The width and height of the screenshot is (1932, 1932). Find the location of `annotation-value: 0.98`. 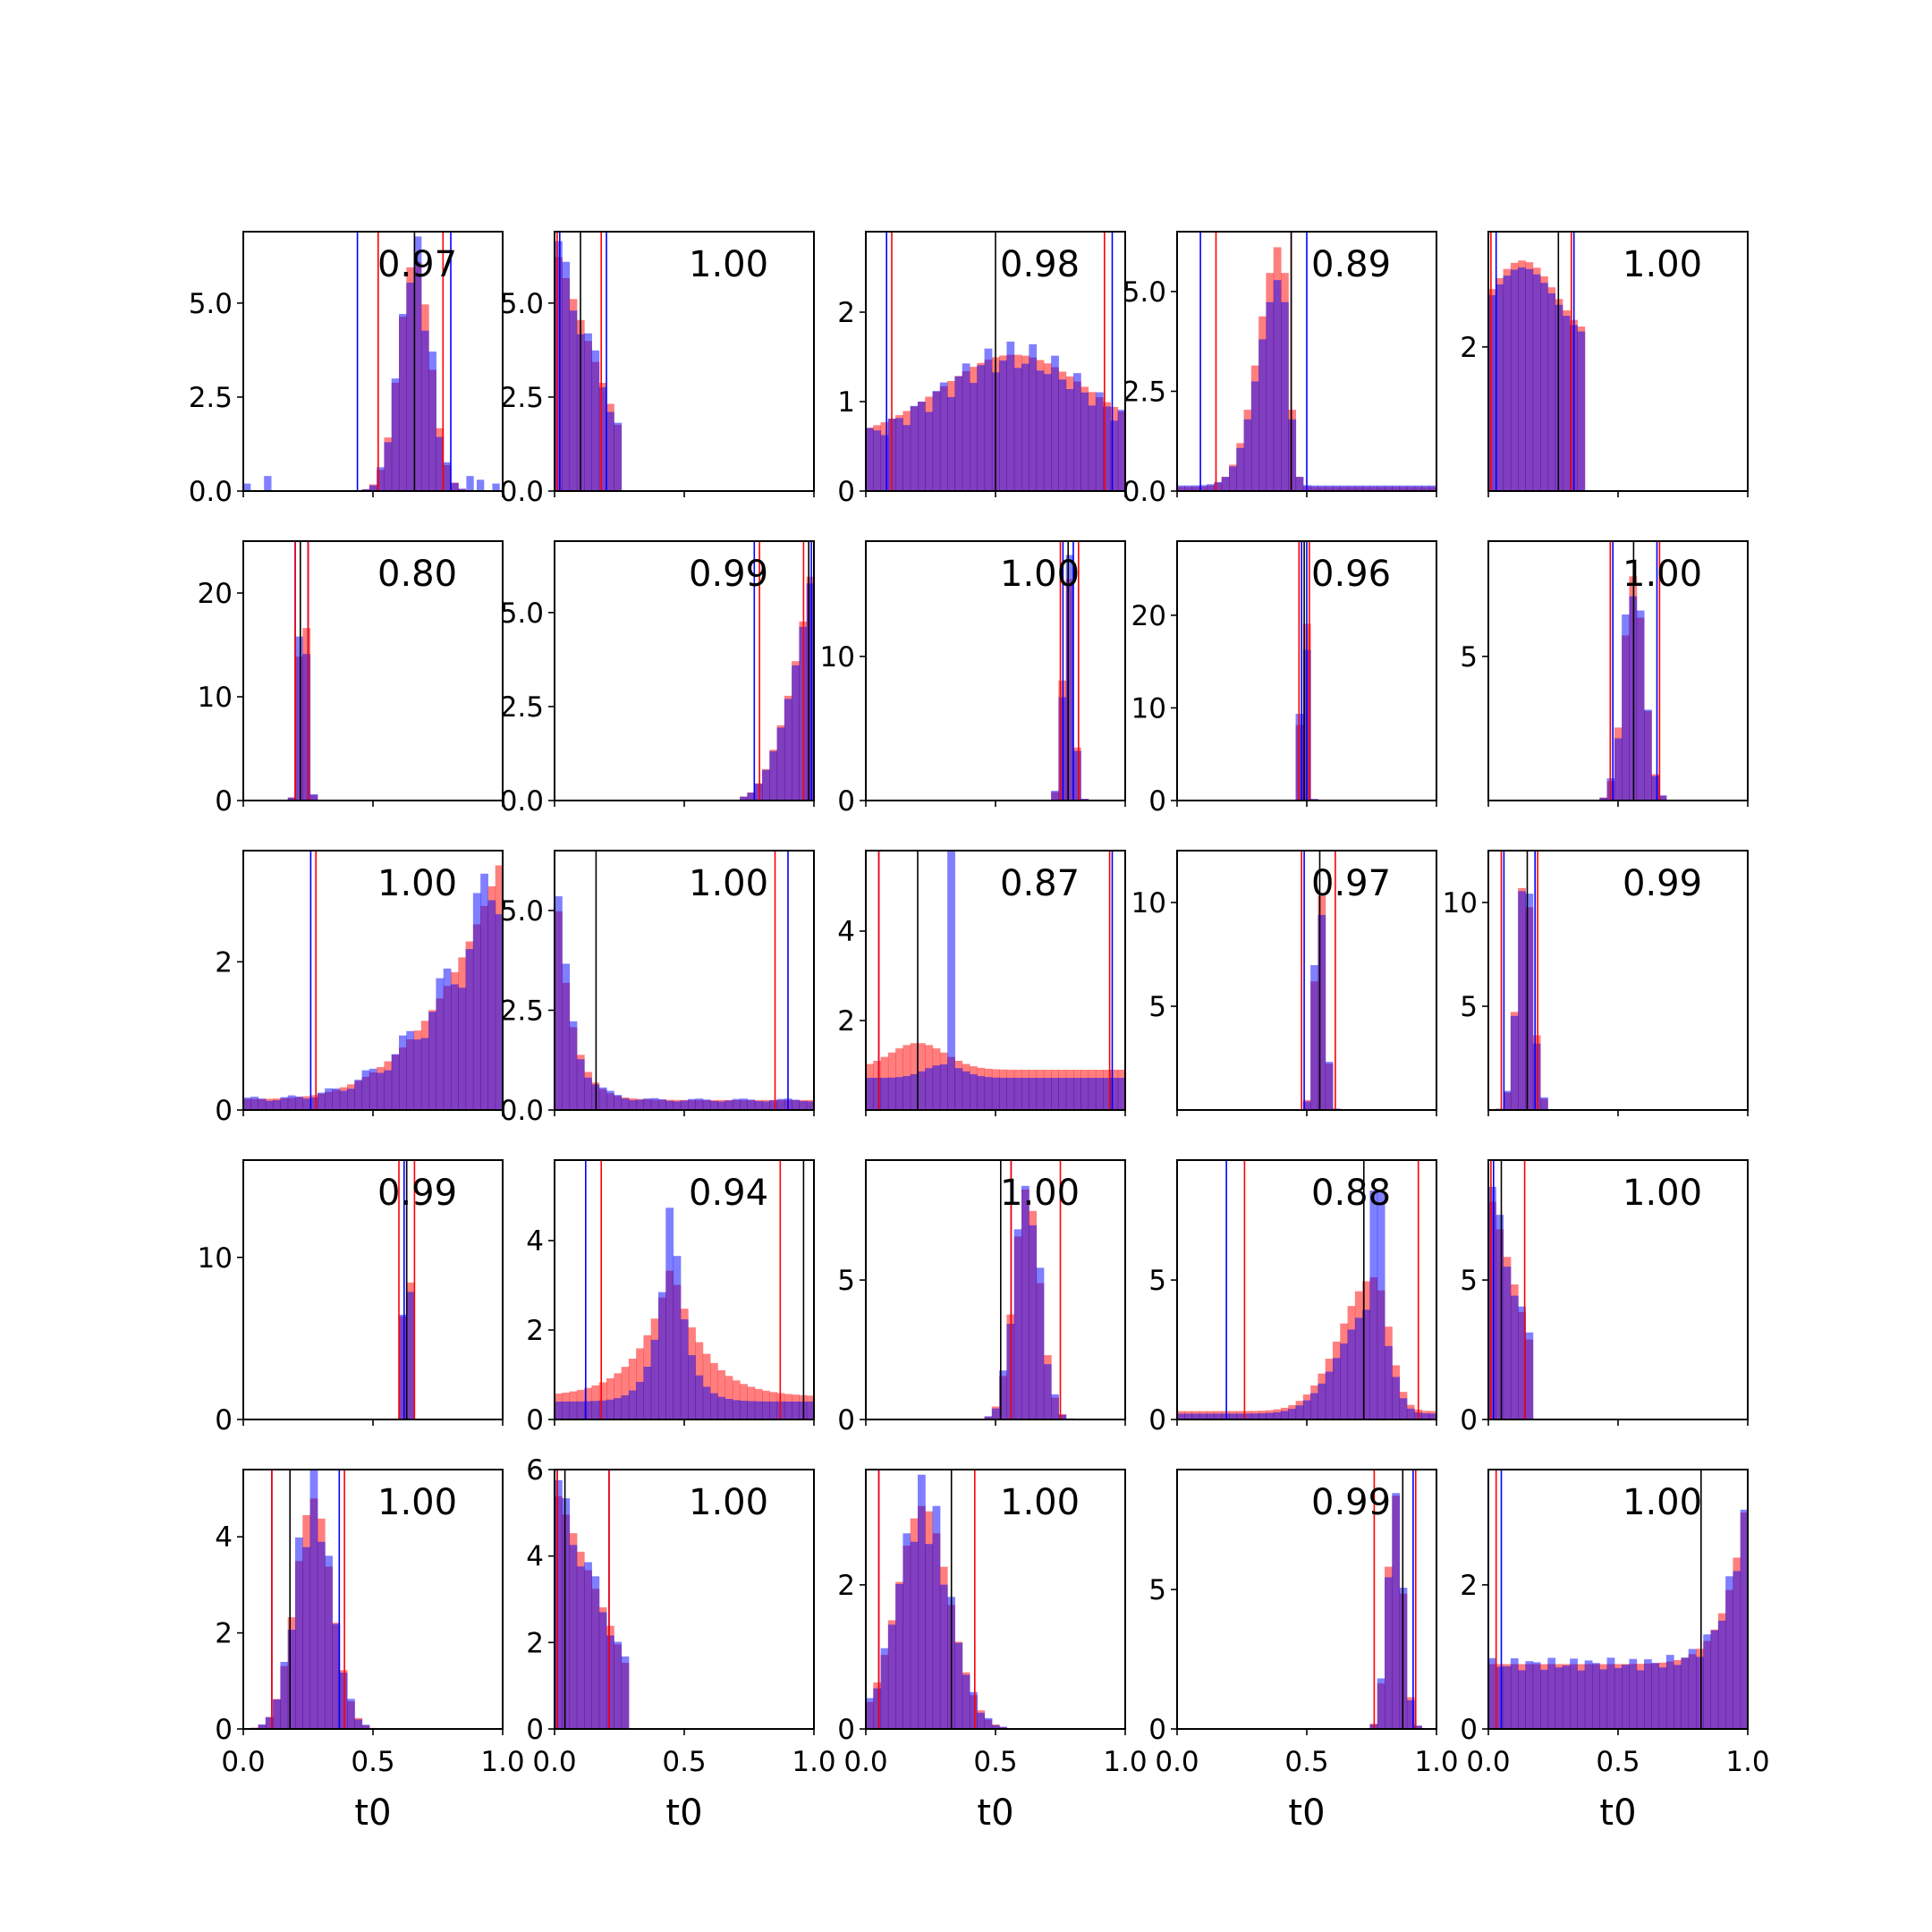

annotation-value: 0.98 is located at coordinates (1040, 264).